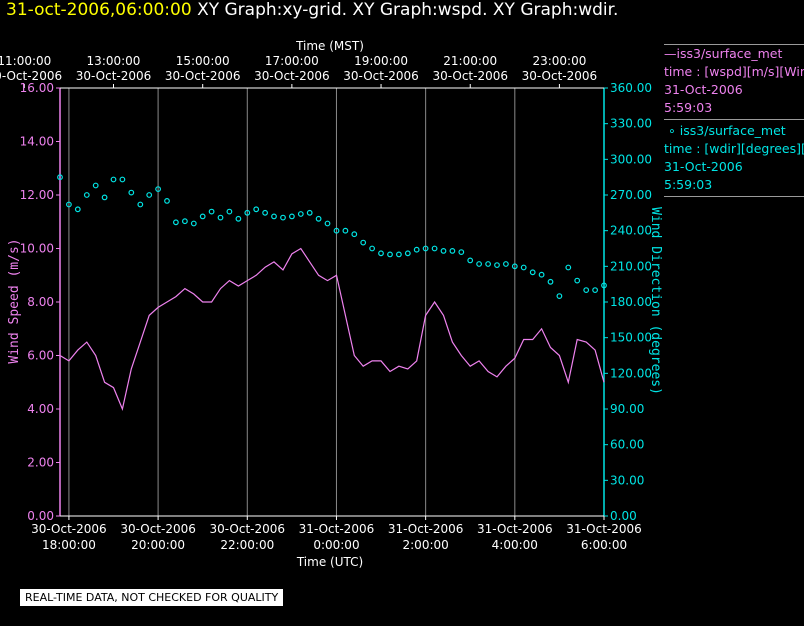  Describe the element at coordinates (158, 545) in the screenshot. I see `bottom-tick-time: 20:00:00` at that location.